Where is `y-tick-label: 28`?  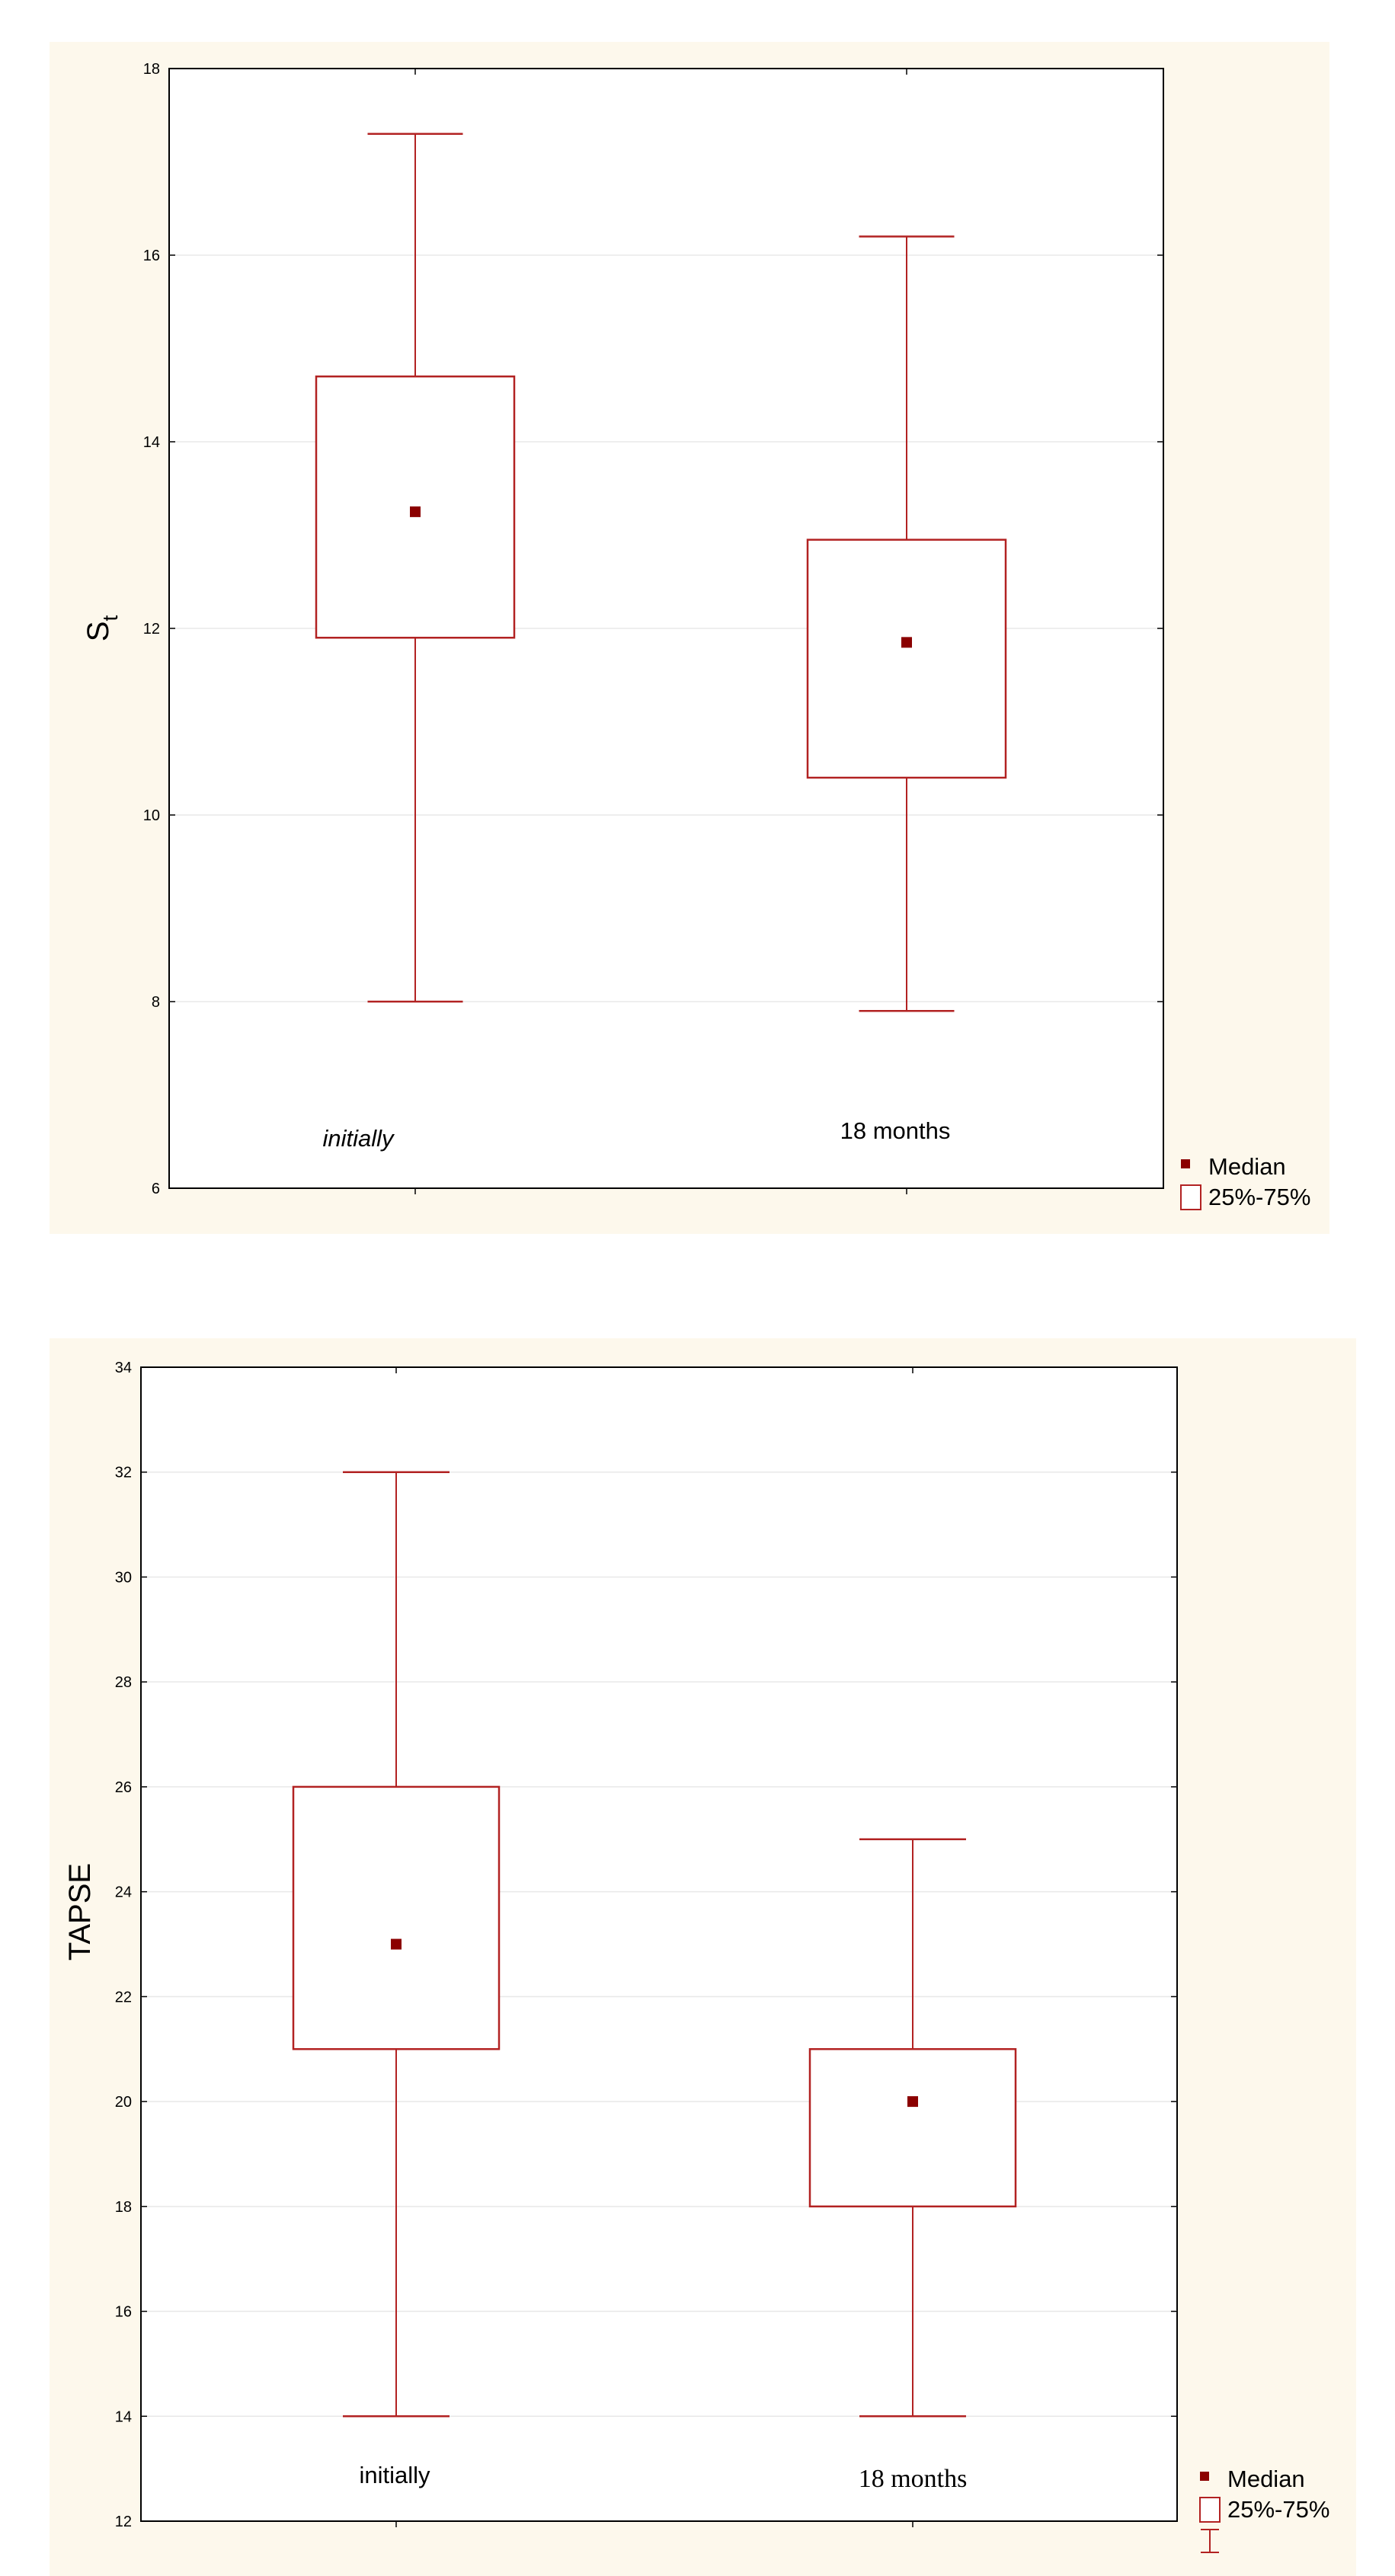
y-tick-label: 28 is located at coordinates (124, 1683).